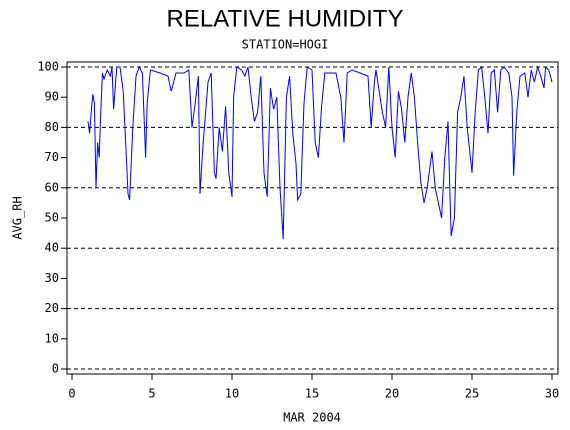  What do you see at coordinates (285, 18) in the screenshot?
I see `chart-title: RELATIVE HUMIDITY` at bounding box center [285, 18].